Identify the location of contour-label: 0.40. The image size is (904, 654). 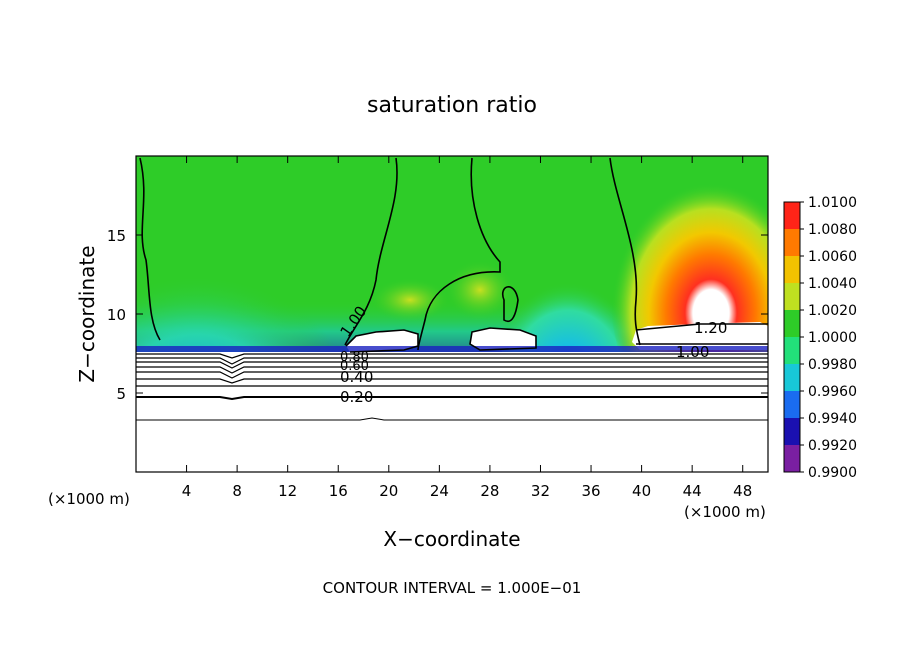
(356, 377).